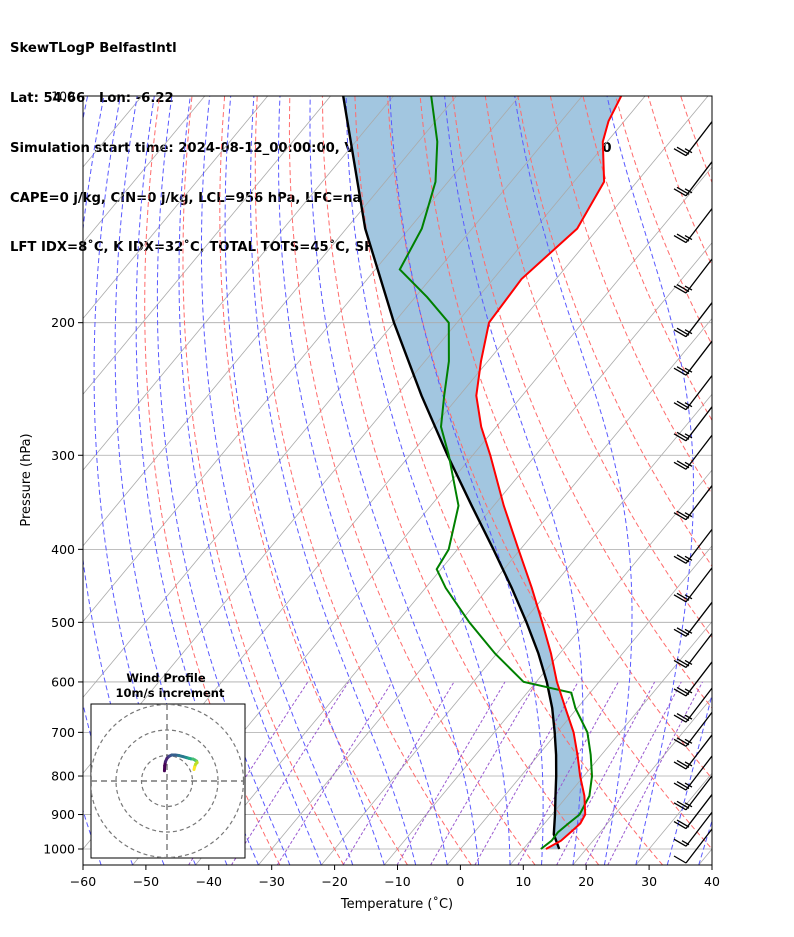  Describe the element at coordinates (63, 622) in the screenshot. I see `y-tick-label: 500` at that location.